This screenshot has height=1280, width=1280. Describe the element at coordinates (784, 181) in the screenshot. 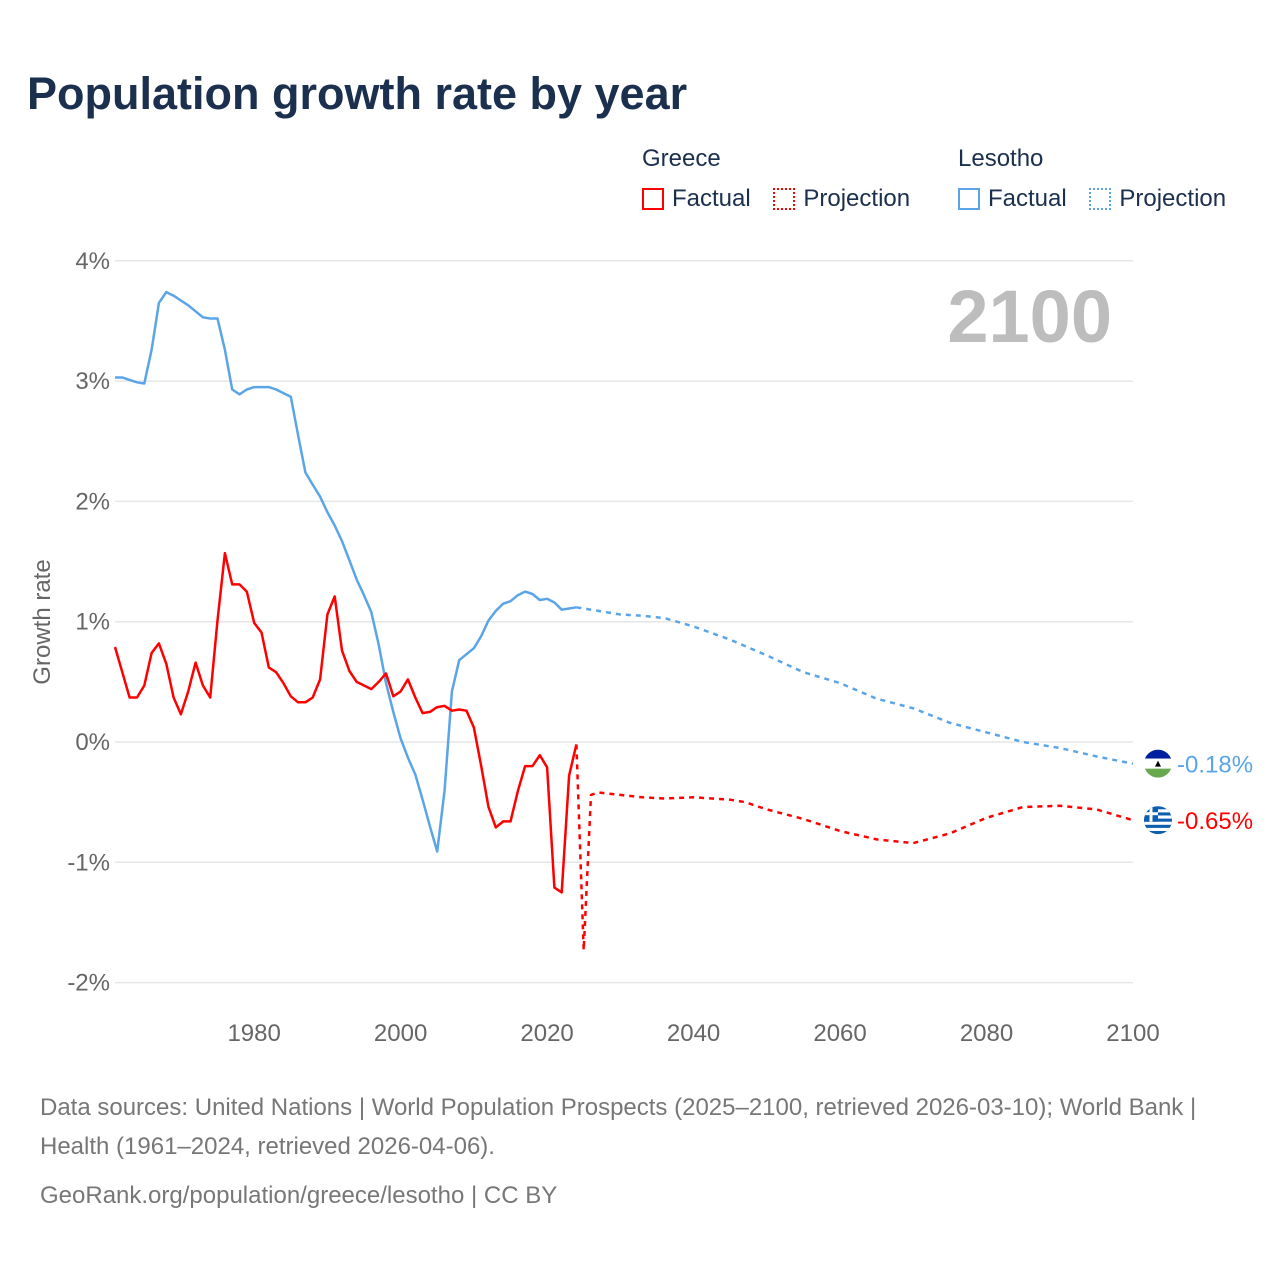

I see `legend-greece: Greece Factual Projection` at that location.